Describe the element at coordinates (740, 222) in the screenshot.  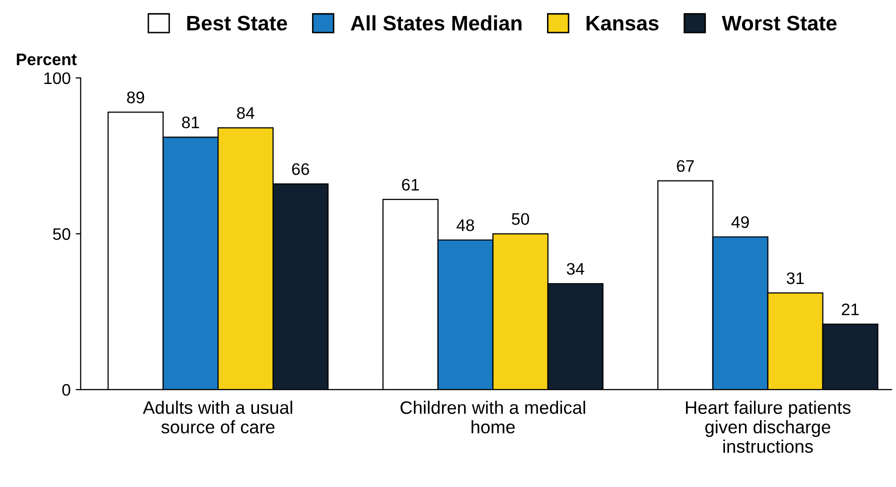
I see `data-label: 49` at that location.